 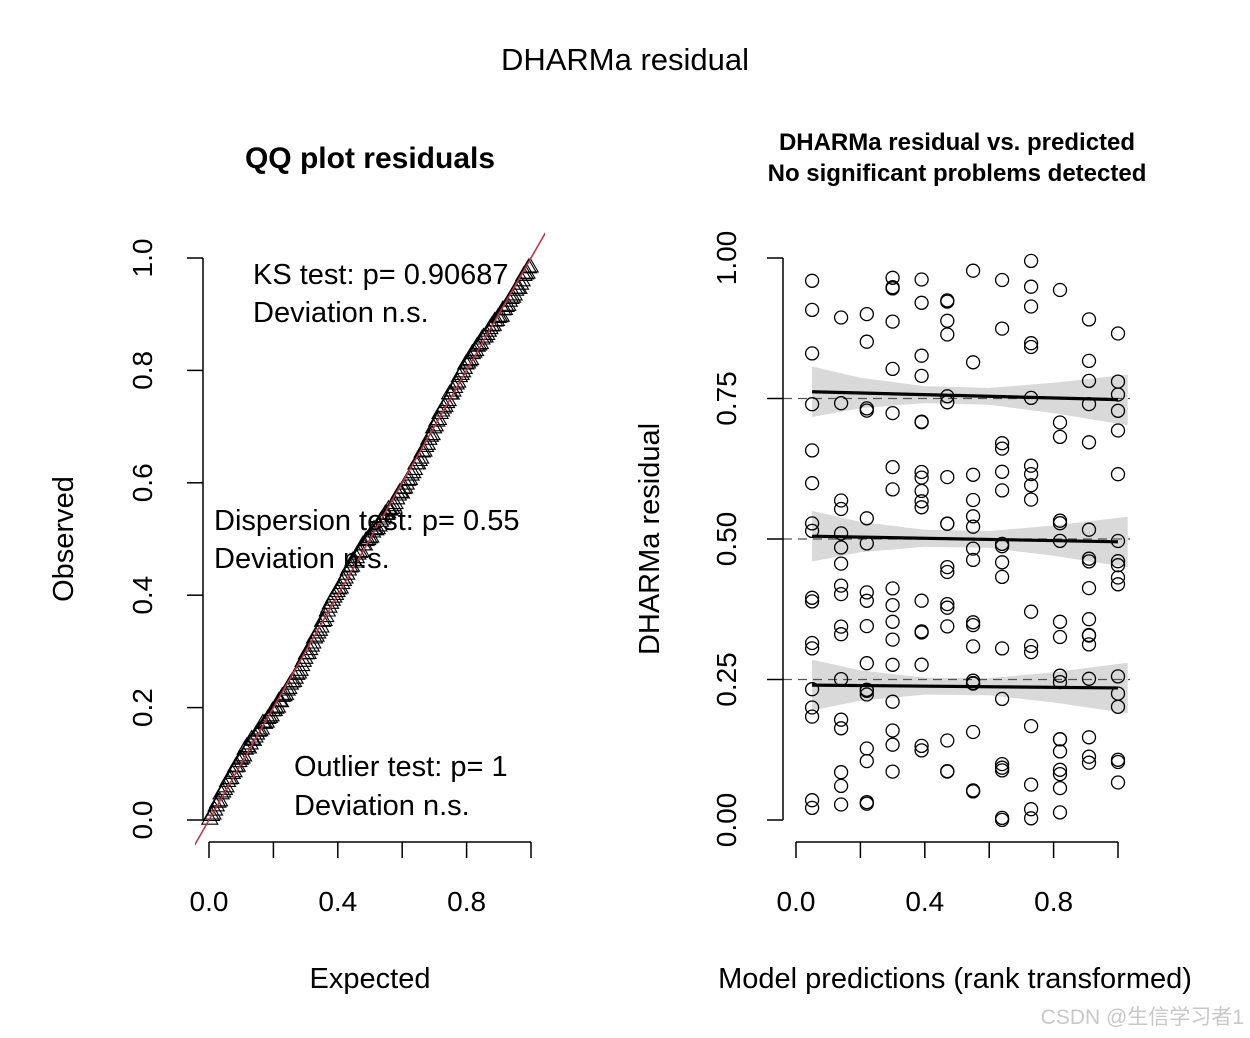 I want to click on qq-y-tick-label: 0.4, so click(x=142, y=595).